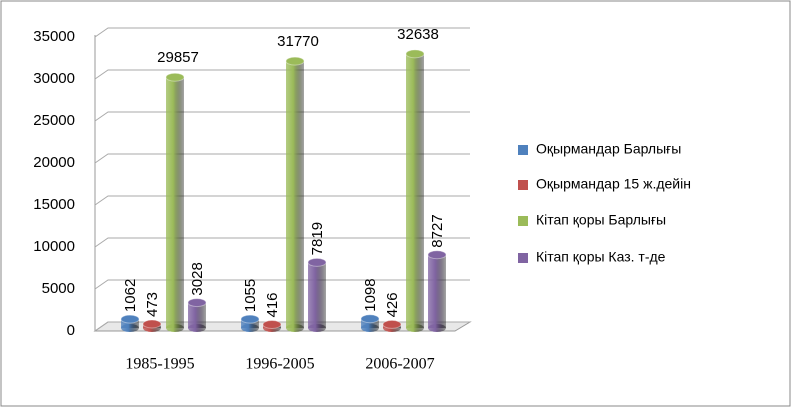 This screenshot has height=408, width=792. Describe the element at coordinates (152, 304) in the screenshot. I see `value-label: 473` at that location.